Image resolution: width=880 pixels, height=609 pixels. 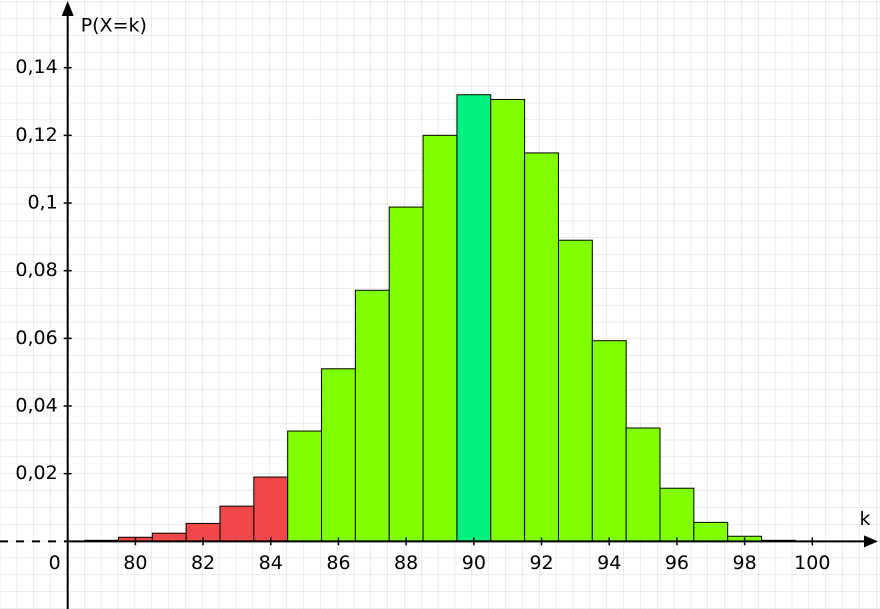 I want to click on x-axis-label: k, so click(x=864, y=519).